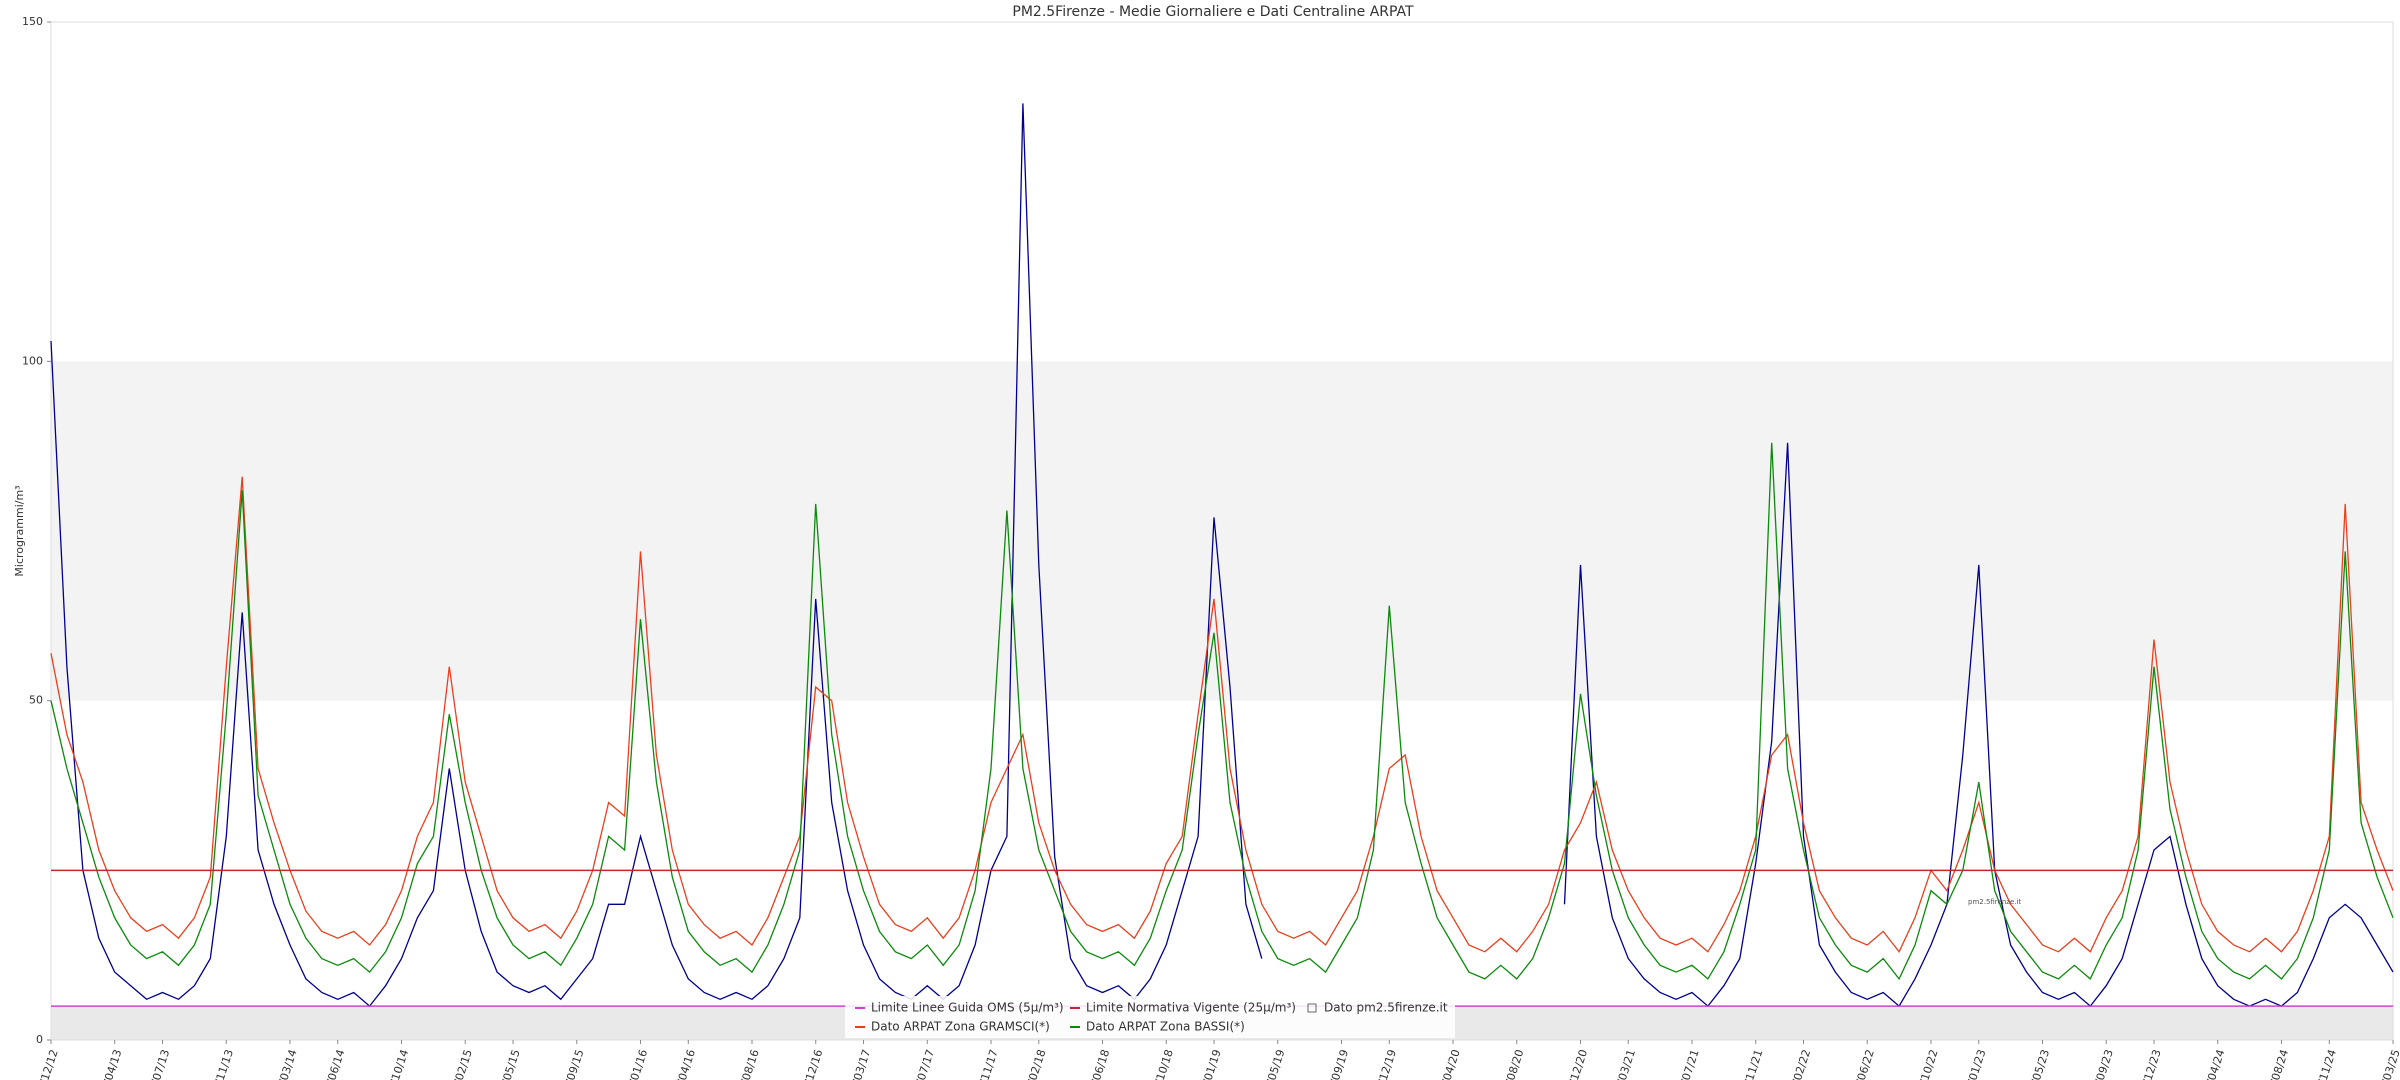  I want to click on x-tick-label: /01/19, so click(1211, 1064).